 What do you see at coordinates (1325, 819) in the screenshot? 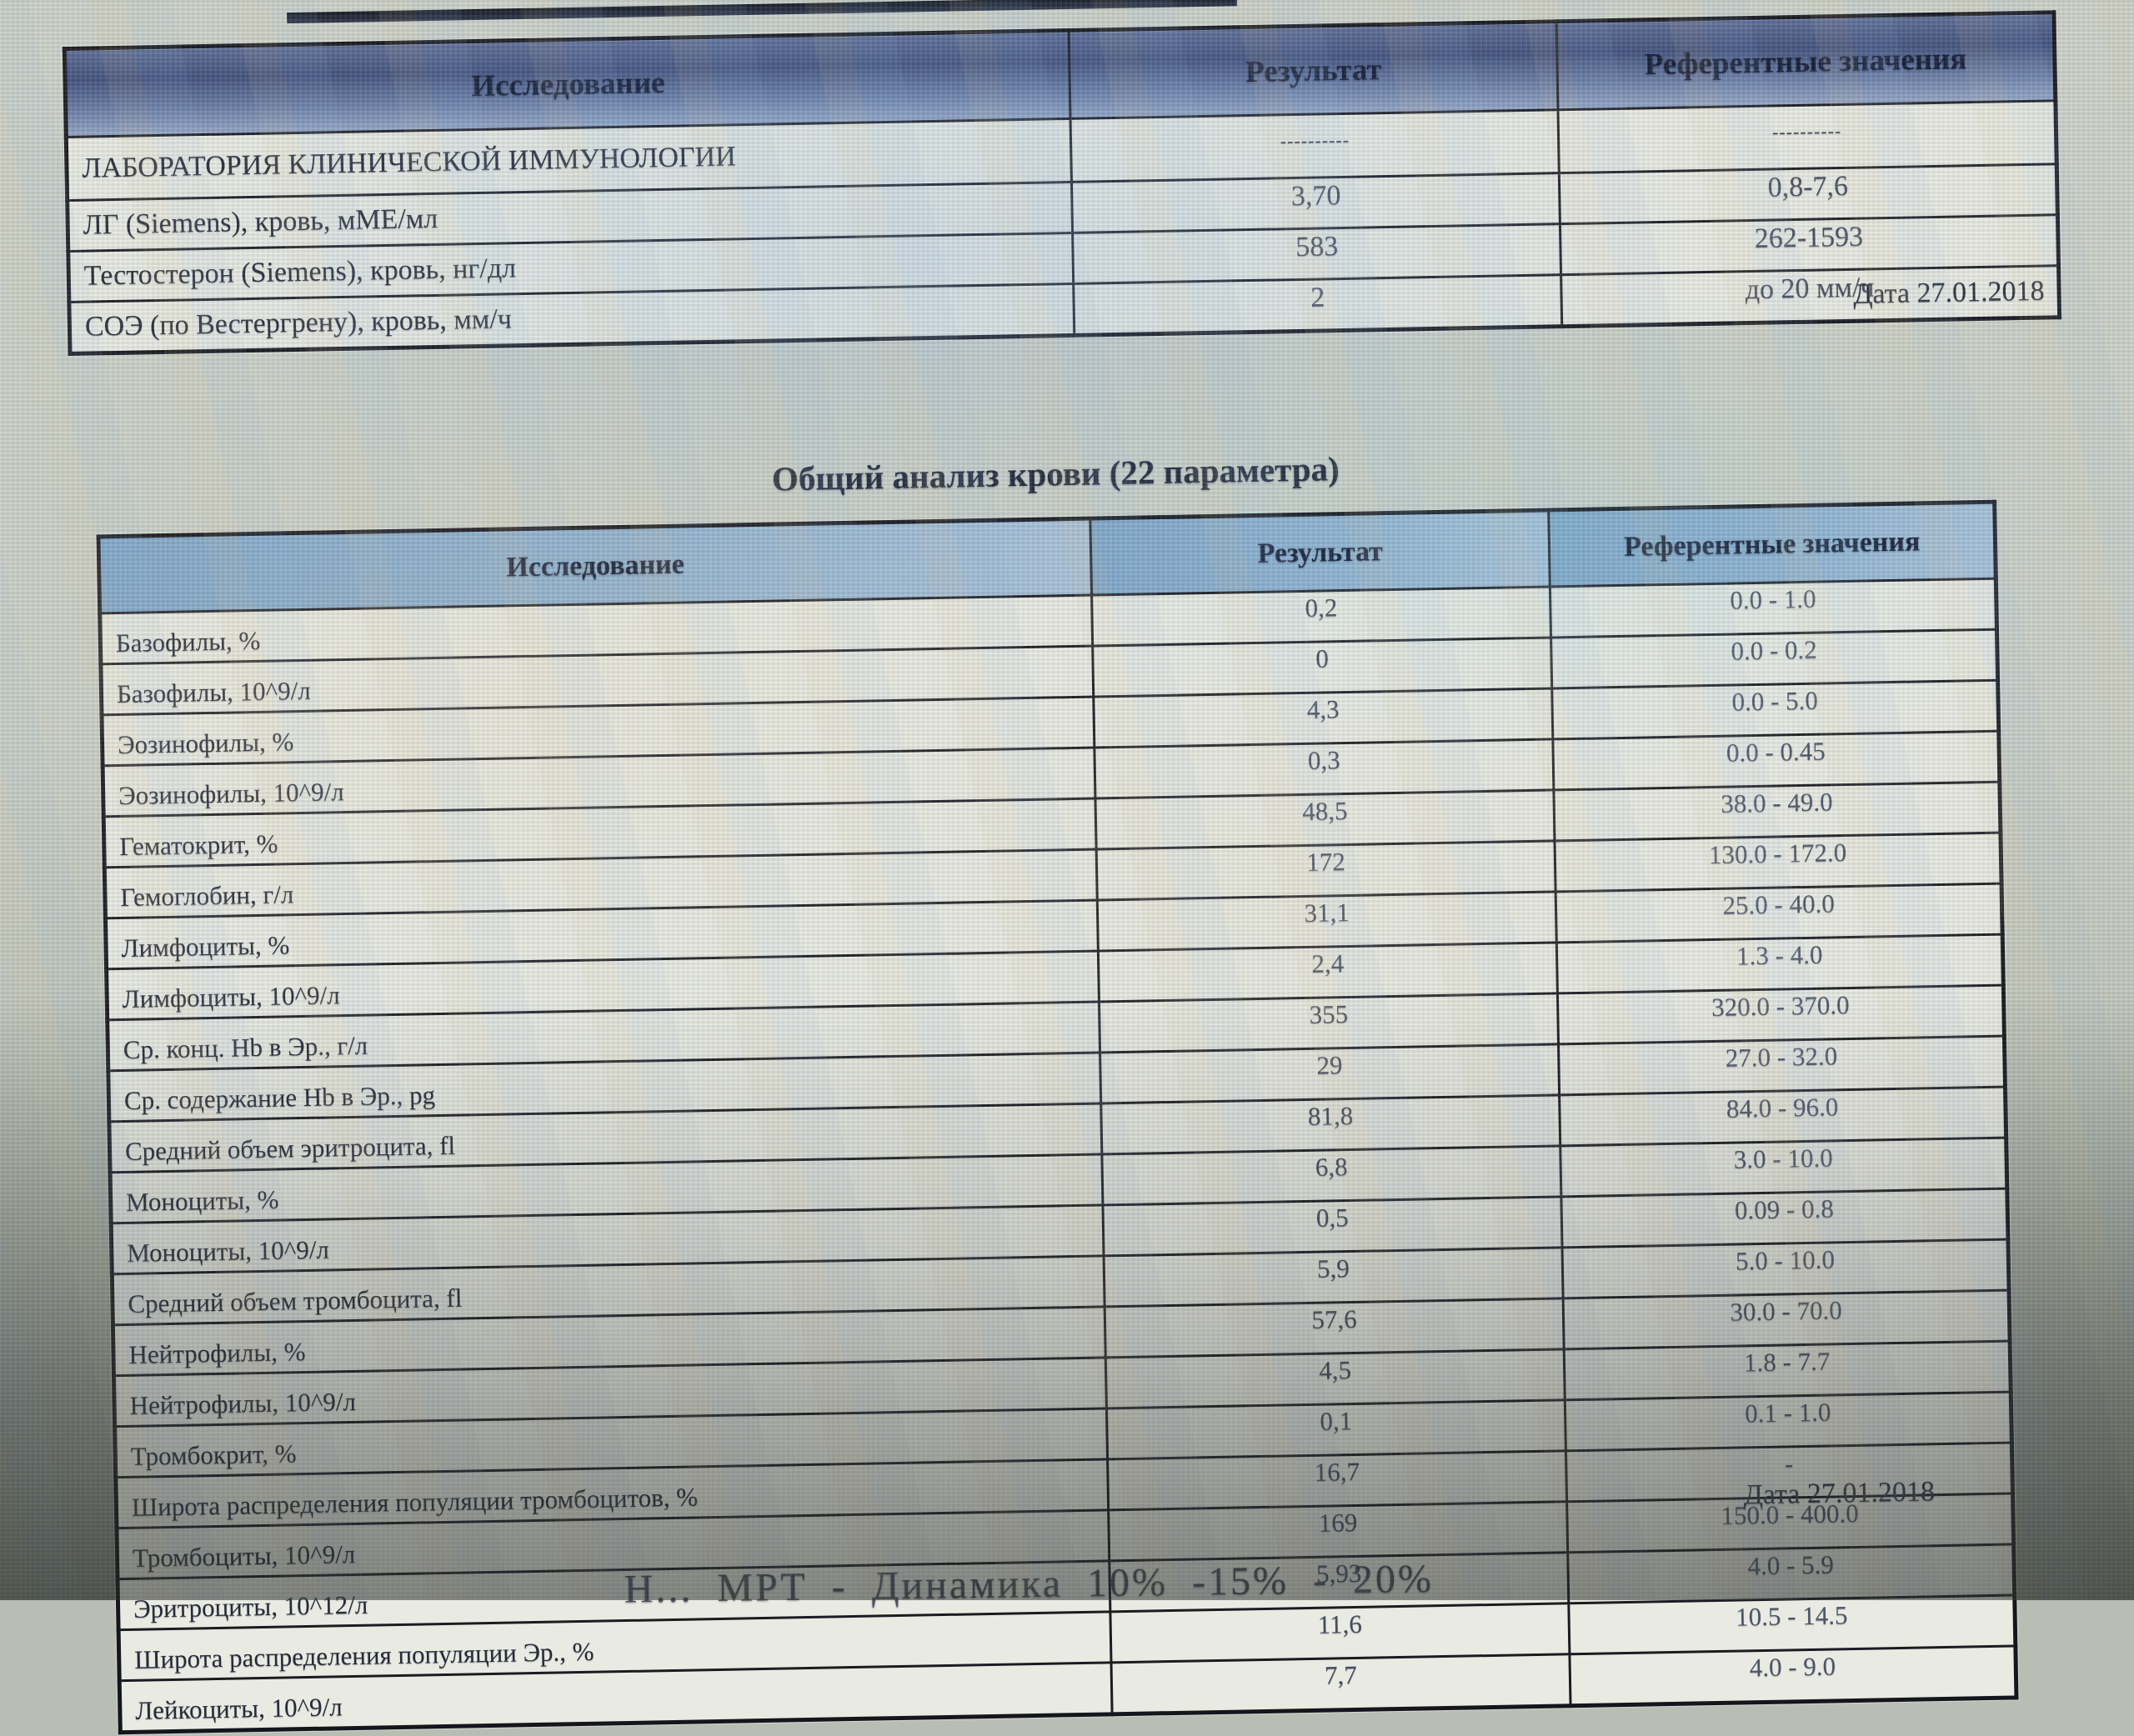
I see `result-cell: 48,5` at bounding box center [1325, 819].